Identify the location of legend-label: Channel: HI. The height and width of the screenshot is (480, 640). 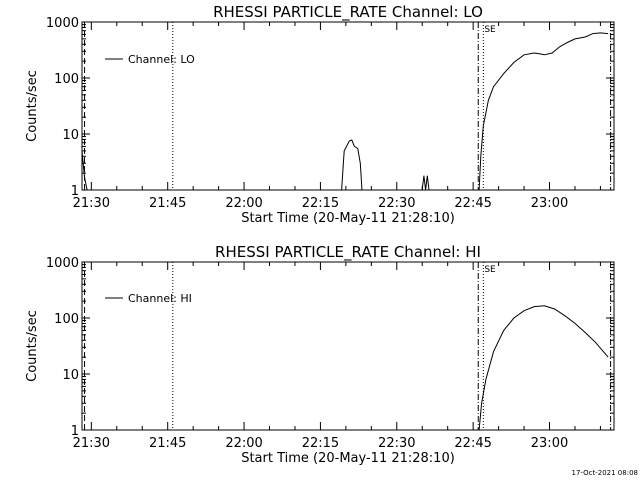
(160, 298).